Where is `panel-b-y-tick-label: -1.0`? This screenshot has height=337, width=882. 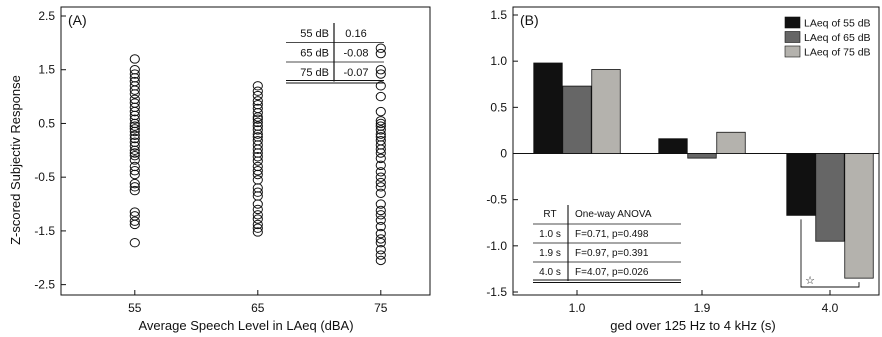
panel-b-y-tick-label: -1.0 is located at coordinates (496, 246).